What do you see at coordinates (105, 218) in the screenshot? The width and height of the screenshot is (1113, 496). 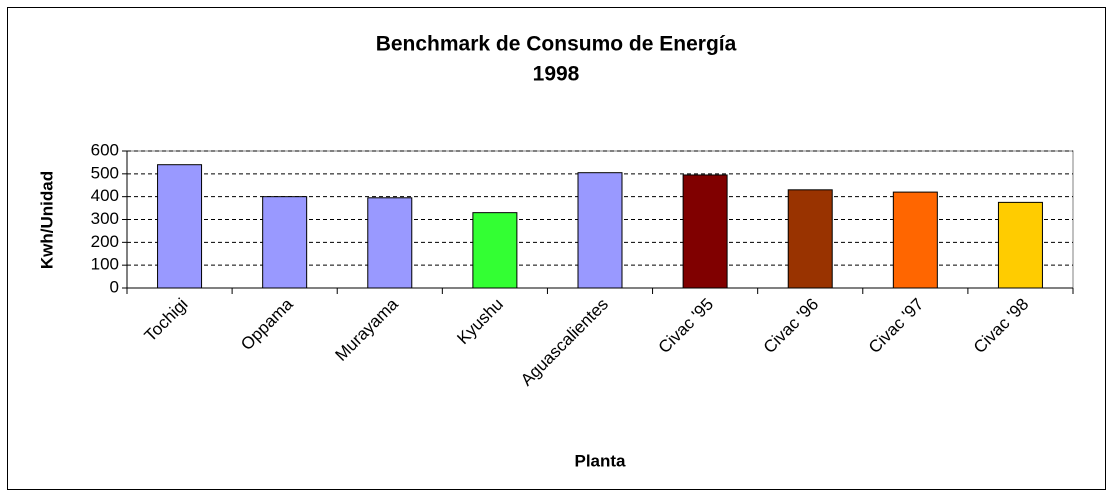 I see `y-tick-label: 300` at bounding box center [105, 218].